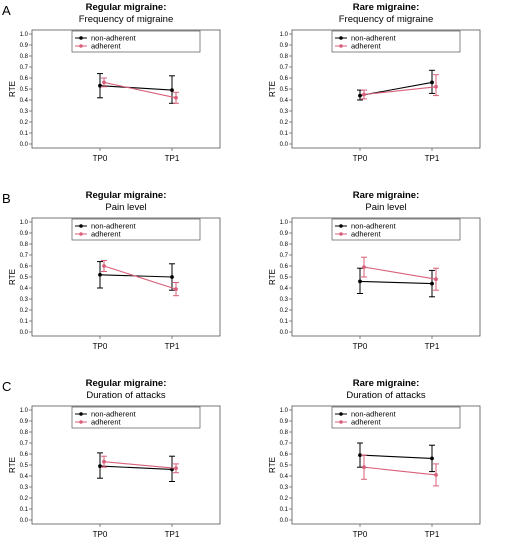  I want to click on y-tick-label: 0.2, so click(284, 311).